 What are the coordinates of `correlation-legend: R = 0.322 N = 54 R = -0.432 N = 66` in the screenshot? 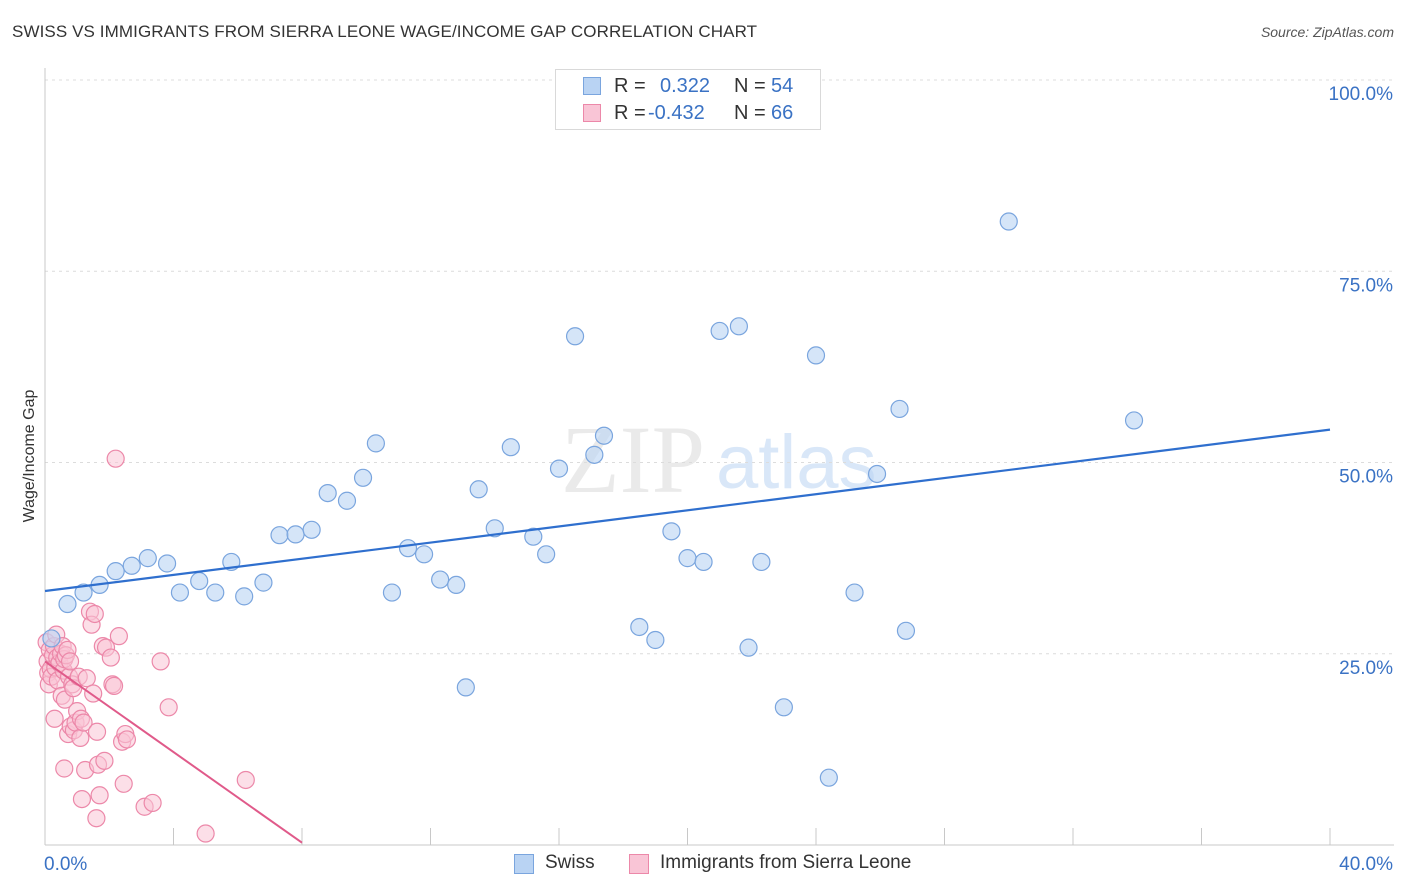 It's located at (688, 99).